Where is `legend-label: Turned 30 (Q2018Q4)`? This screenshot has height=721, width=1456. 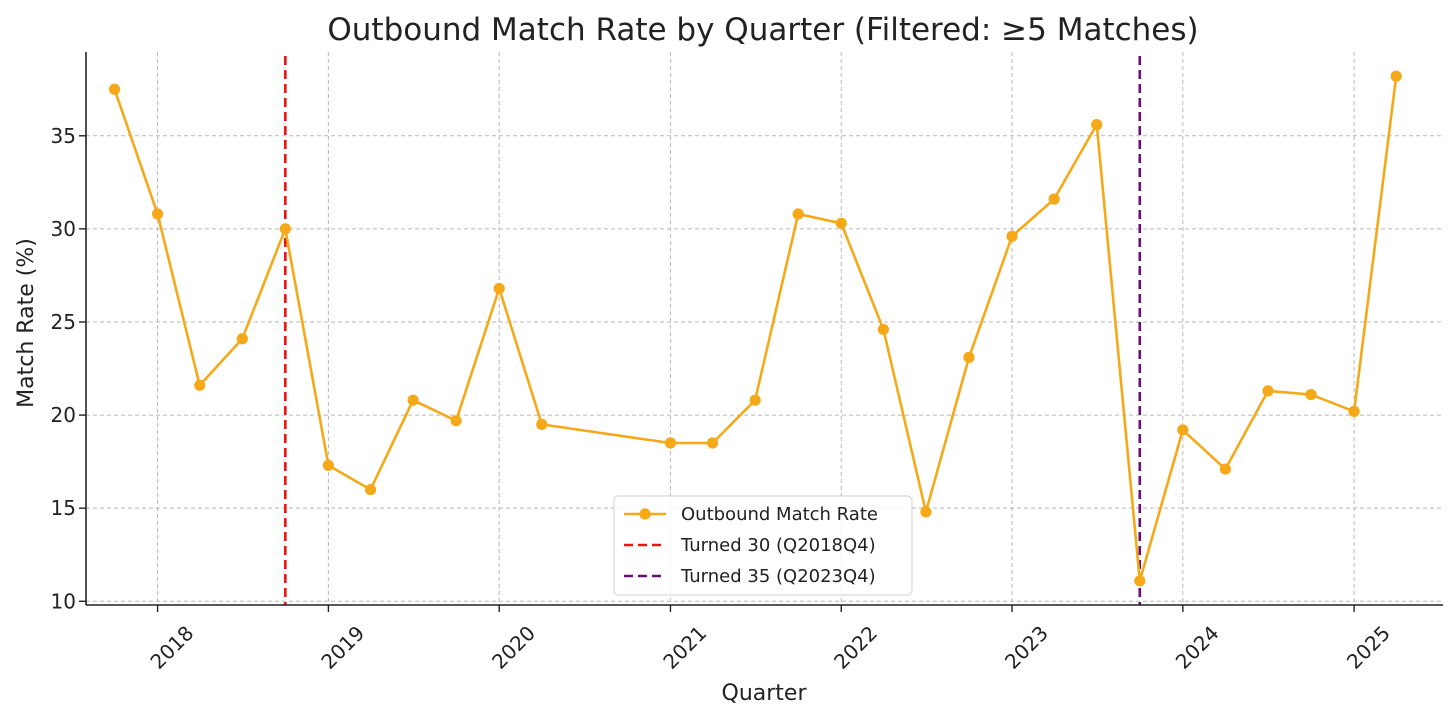 legend-label: Turned 30 (Q2018Q4) is located at coordinates (778, 545).